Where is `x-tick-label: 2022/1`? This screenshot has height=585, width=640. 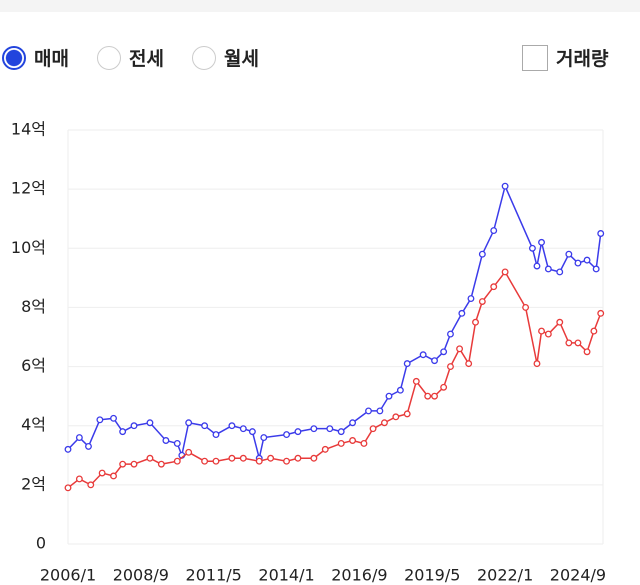 x-tick-label: 2022/1 is located at coordinates (505, 575).